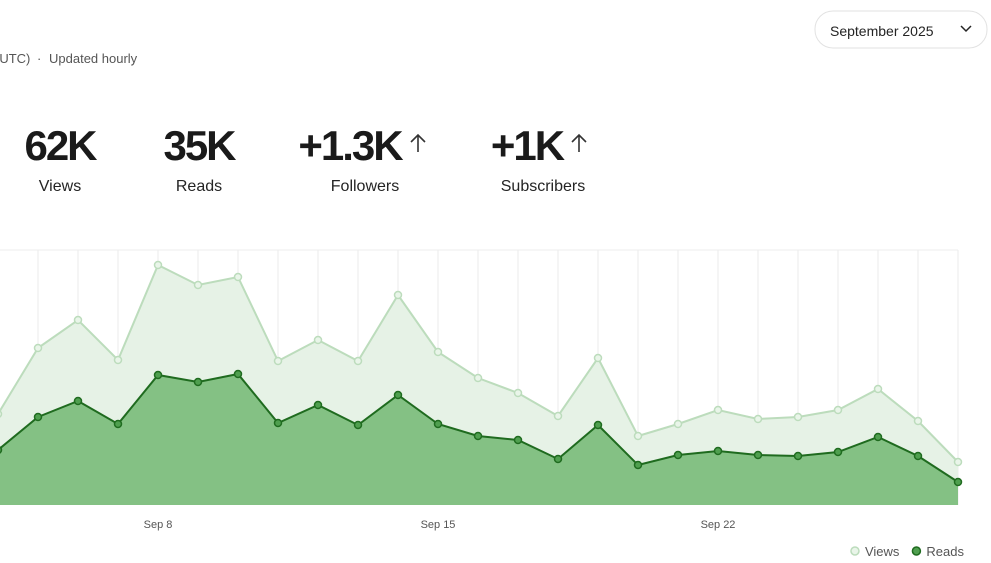  What do you see at coordinates (60, 186) in the screenshot?
I see `stat-label: Views` at bounding box center [60, 186].